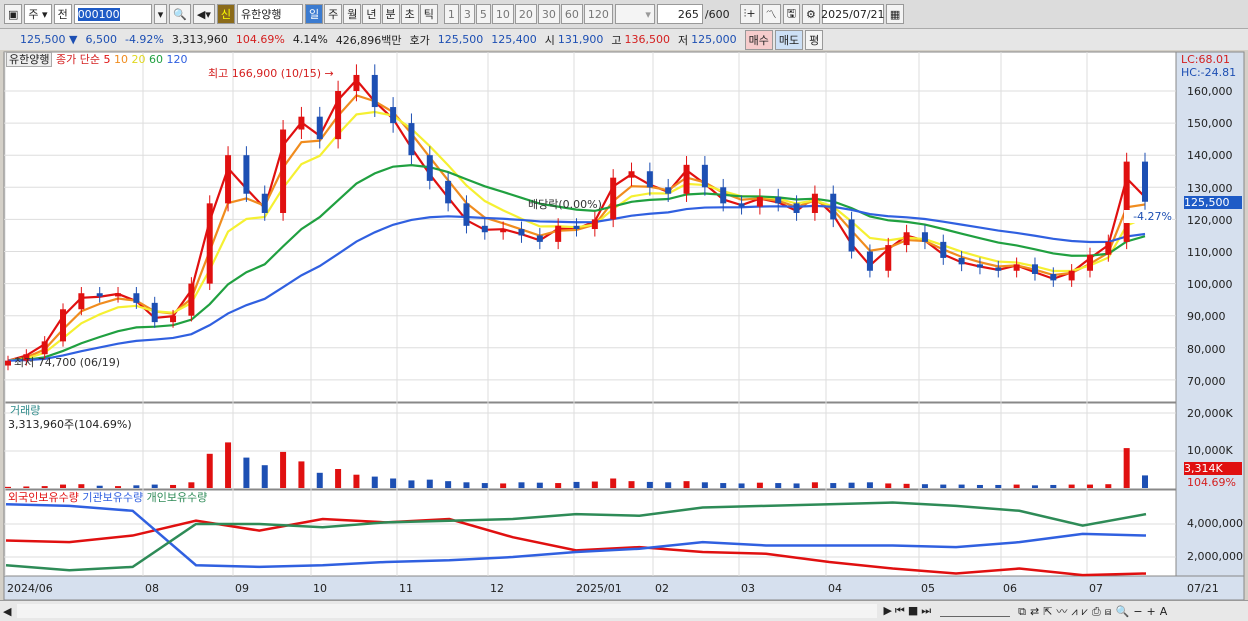  Describe the element at coordinates (571, 14) in the screenshot. I see `interval-60: 60` at that location.